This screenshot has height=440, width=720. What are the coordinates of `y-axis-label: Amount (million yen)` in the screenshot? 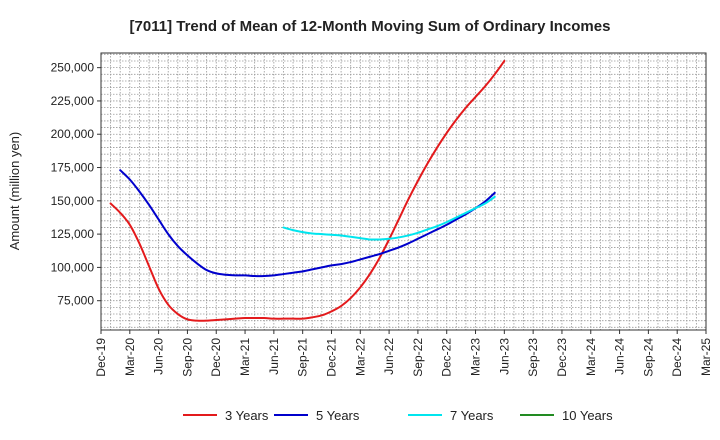 It's located at (14, 191).